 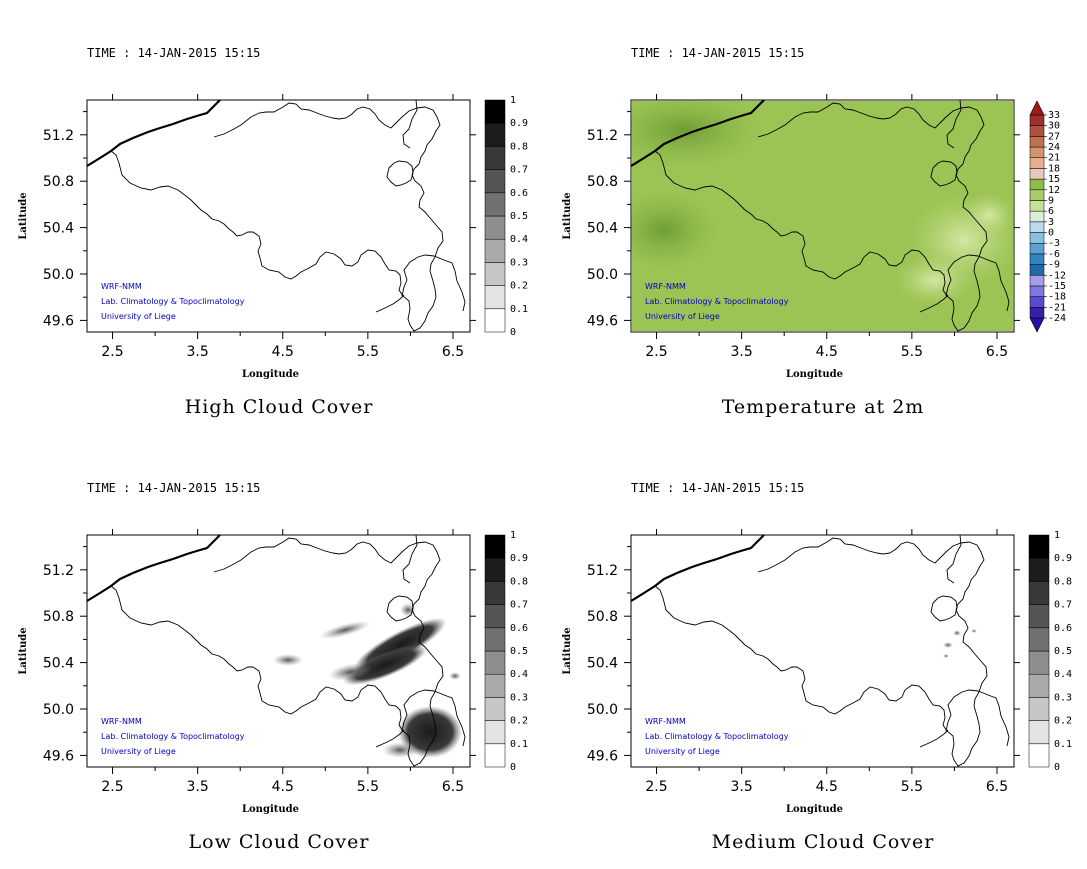 What do you see at coordinates (367, 680) in the screenshot?
I see `field-low` at bounding box center [367, 680].